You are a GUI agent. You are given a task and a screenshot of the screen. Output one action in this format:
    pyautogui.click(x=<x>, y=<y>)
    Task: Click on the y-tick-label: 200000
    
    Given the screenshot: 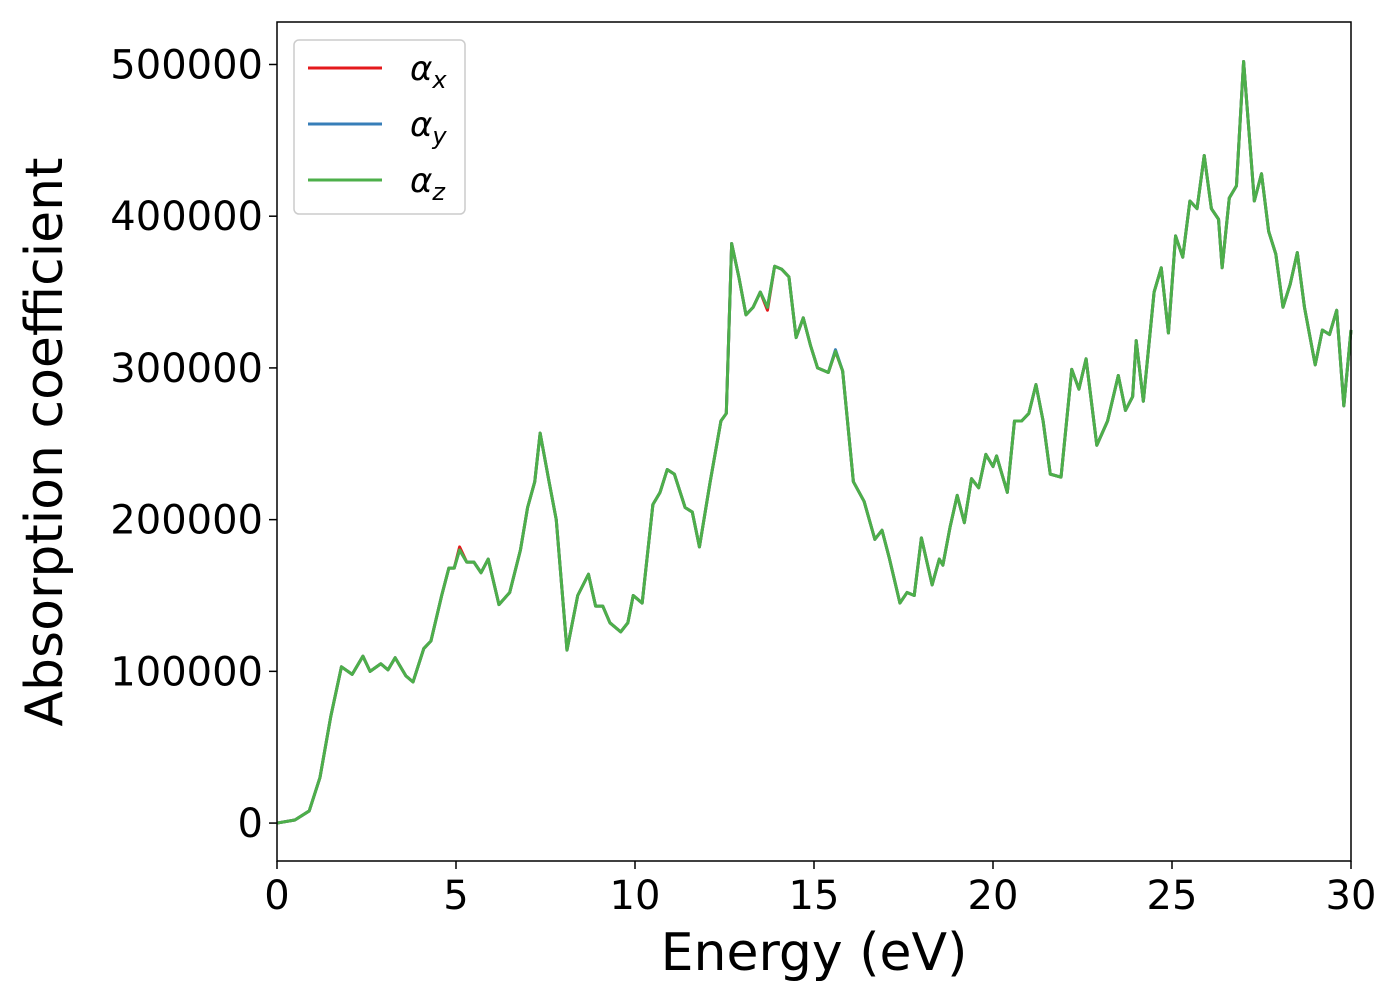 What is the action you would take?
    pyautogui.click(x=186, y=521)
    